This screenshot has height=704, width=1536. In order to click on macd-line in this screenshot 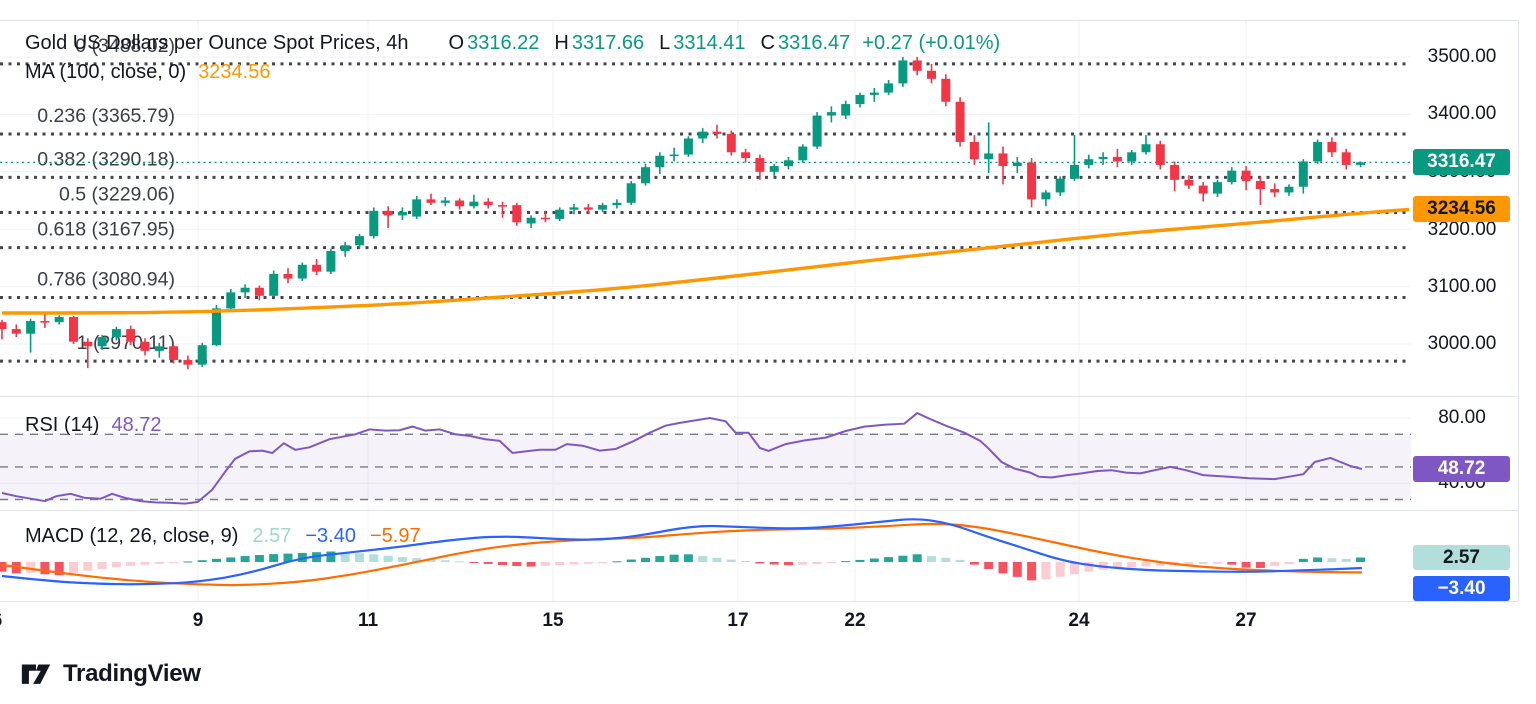, I will do `click(681, 552)`.